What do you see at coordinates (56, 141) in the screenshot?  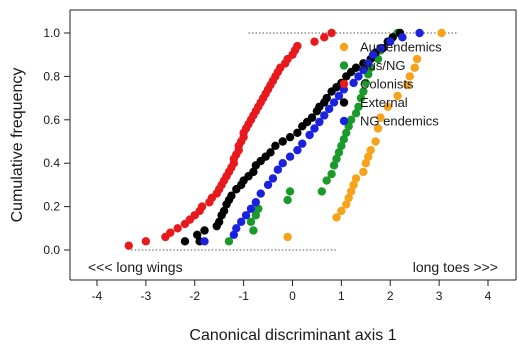 I see `y-ticks: 0.0 0.2 0.4 0.6 0.8 1.0` at bounding box center [56, 141].